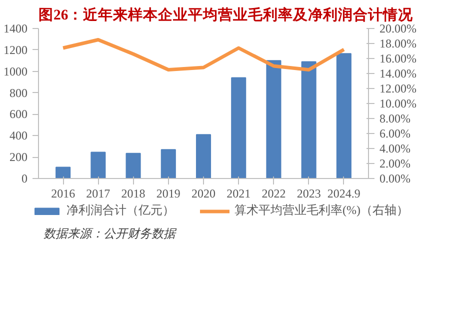 This screenshot has height=331, width=458. What do you see at coordinates (19, 93) in the screenshot?
I see `y-tick-label: 800` at bounding box center [19, 93].